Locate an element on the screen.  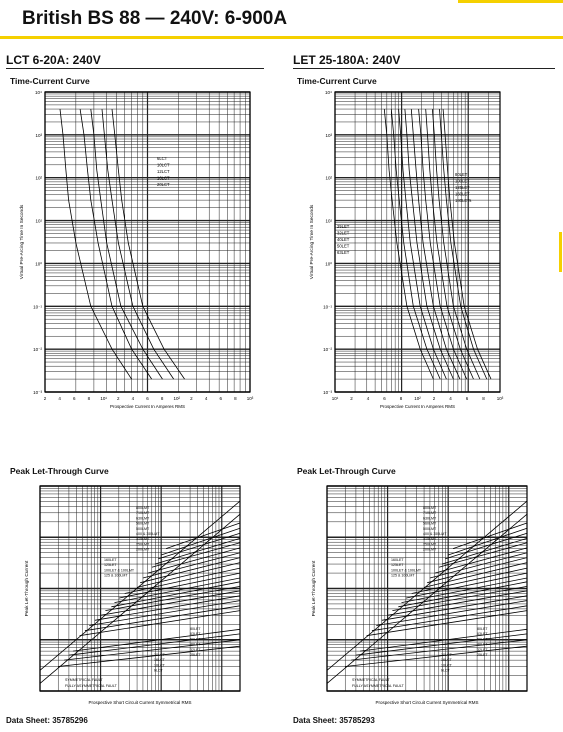
series-label: 125 & 100LMT is located at coordinates (403, 576).